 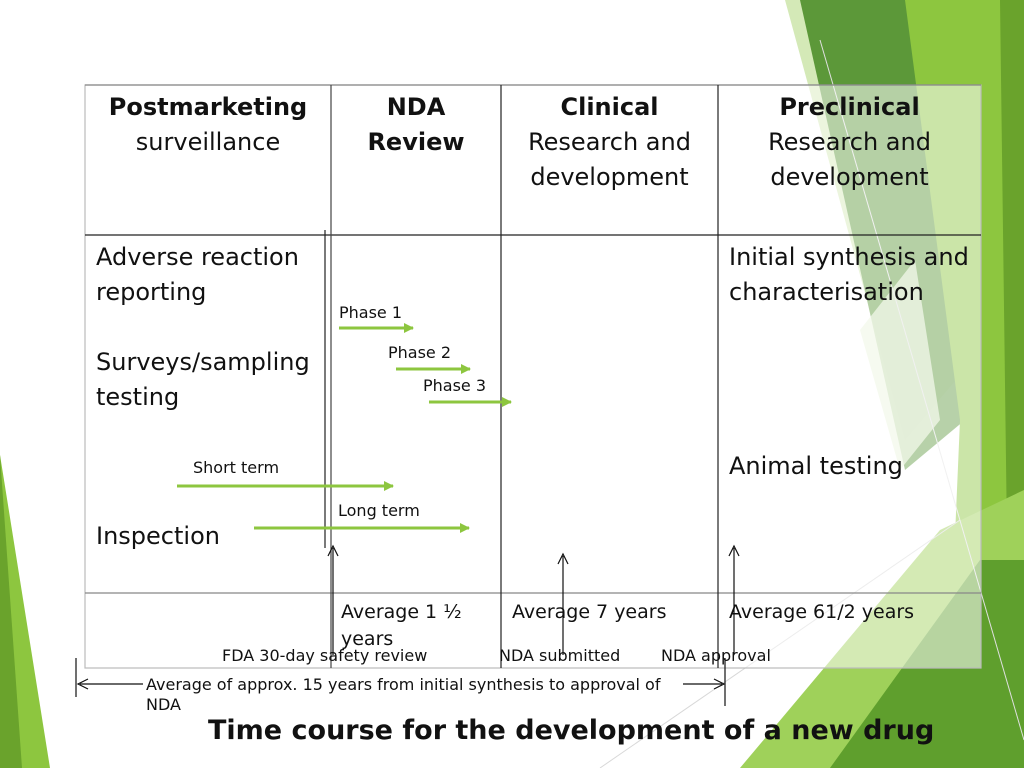 I want to click on synthesis-line-1: Initial synthesis and, so click(x=849, y=257).